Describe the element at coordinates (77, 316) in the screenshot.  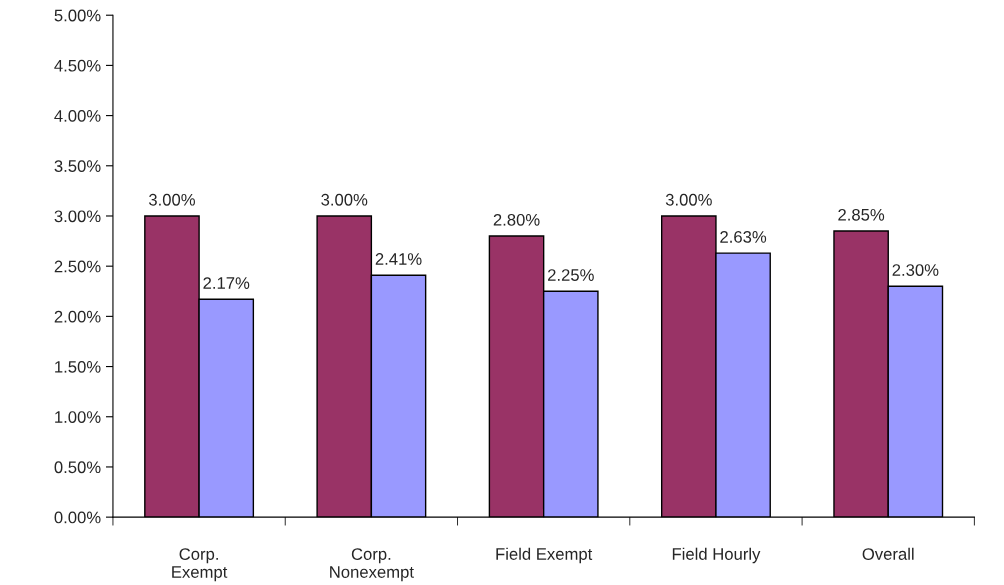
I see `y-tick-label: 2.00%` at that location.